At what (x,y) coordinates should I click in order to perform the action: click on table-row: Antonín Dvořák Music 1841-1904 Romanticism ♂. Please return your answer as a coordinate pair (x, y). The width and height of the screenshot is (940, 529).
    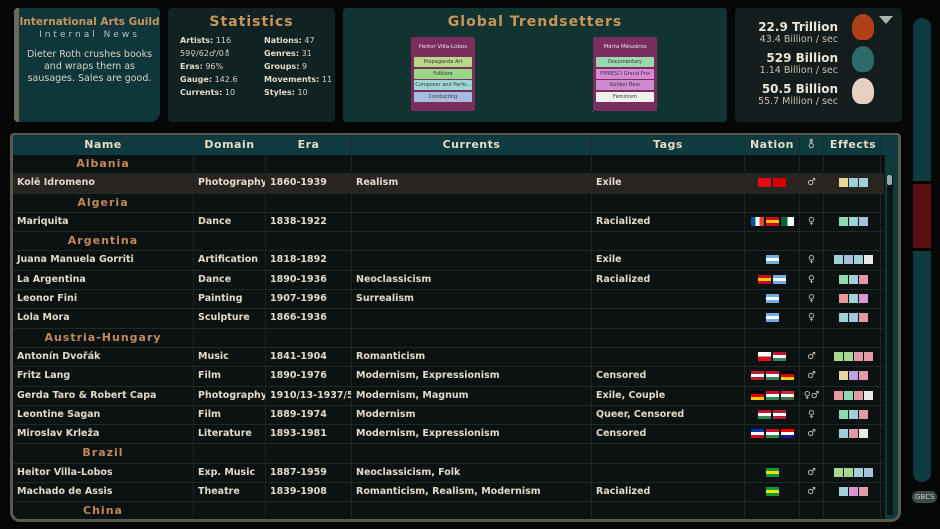
    Looking at the image, I should click on (448, 357).